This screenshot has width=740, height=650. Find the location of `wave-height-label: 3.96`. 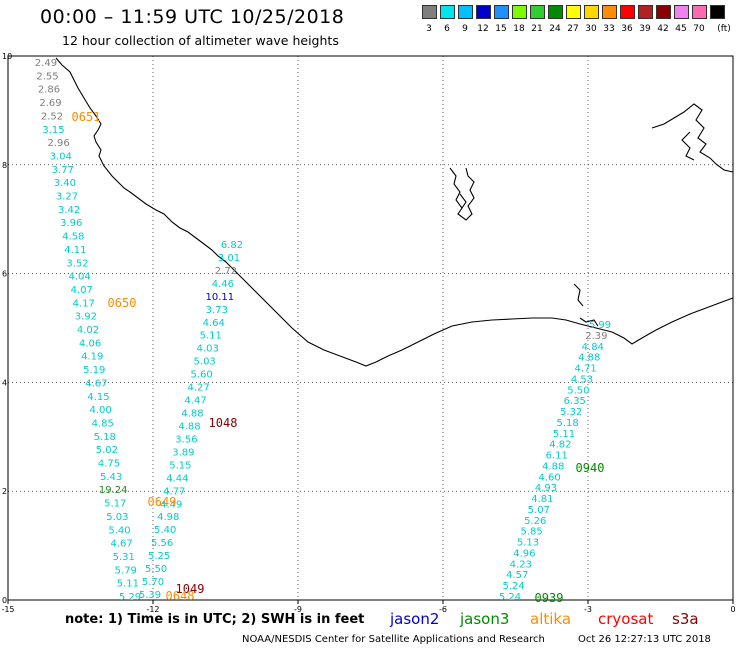

wave-height-label: 3.96 is located at coordinates (71, 223).